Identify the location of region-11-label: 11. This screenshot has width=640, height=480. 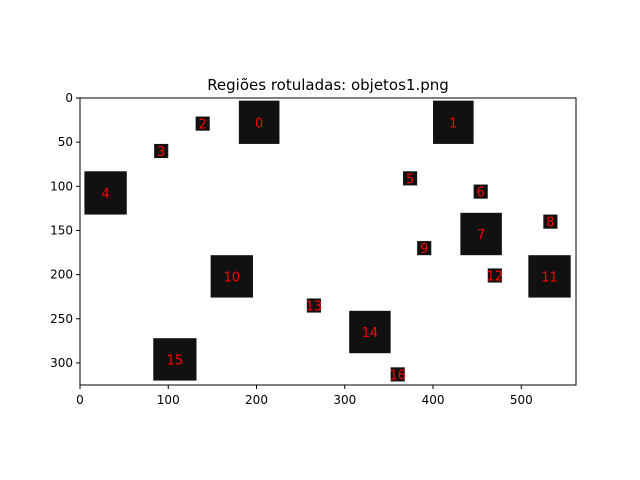
(549, 277).